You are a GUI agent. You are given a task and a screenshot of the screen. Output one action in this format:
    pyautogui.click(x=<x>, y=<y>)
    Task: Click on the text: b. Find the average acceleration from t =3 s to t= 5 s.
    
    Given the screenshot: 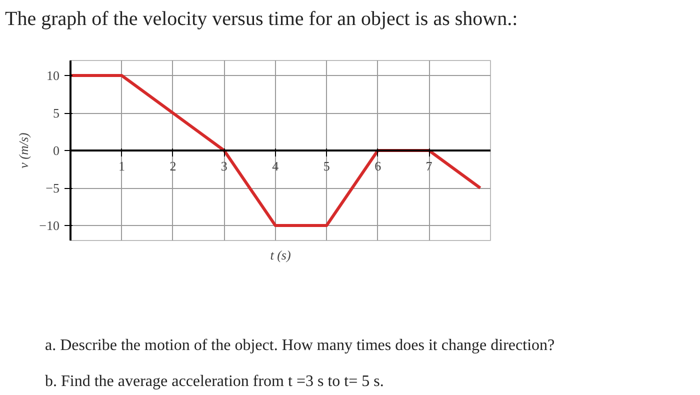 What is the action you would take?
    pyautogui.click(x=214, y=382)
    